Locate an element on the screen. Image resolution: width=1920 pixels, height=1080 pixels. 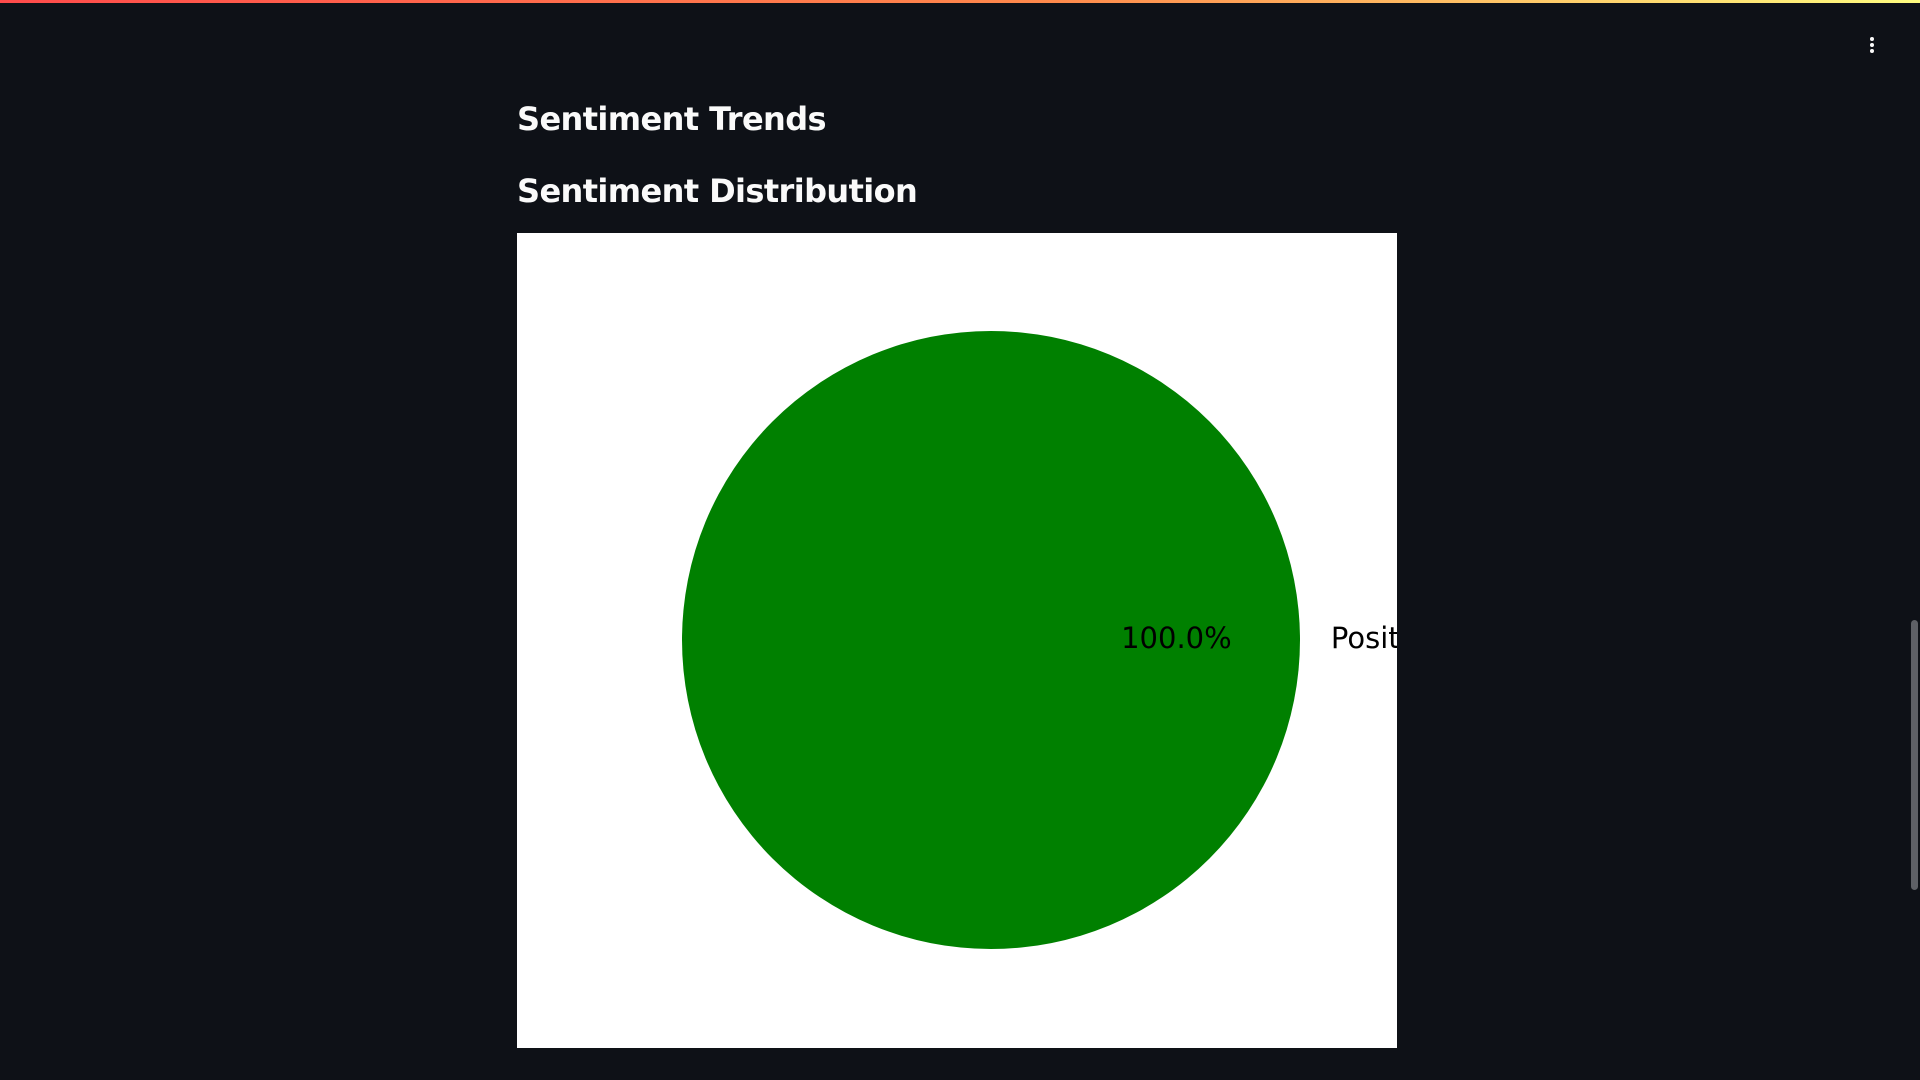
pie-label-positive: Positive is located at coordinates (1364, 638).